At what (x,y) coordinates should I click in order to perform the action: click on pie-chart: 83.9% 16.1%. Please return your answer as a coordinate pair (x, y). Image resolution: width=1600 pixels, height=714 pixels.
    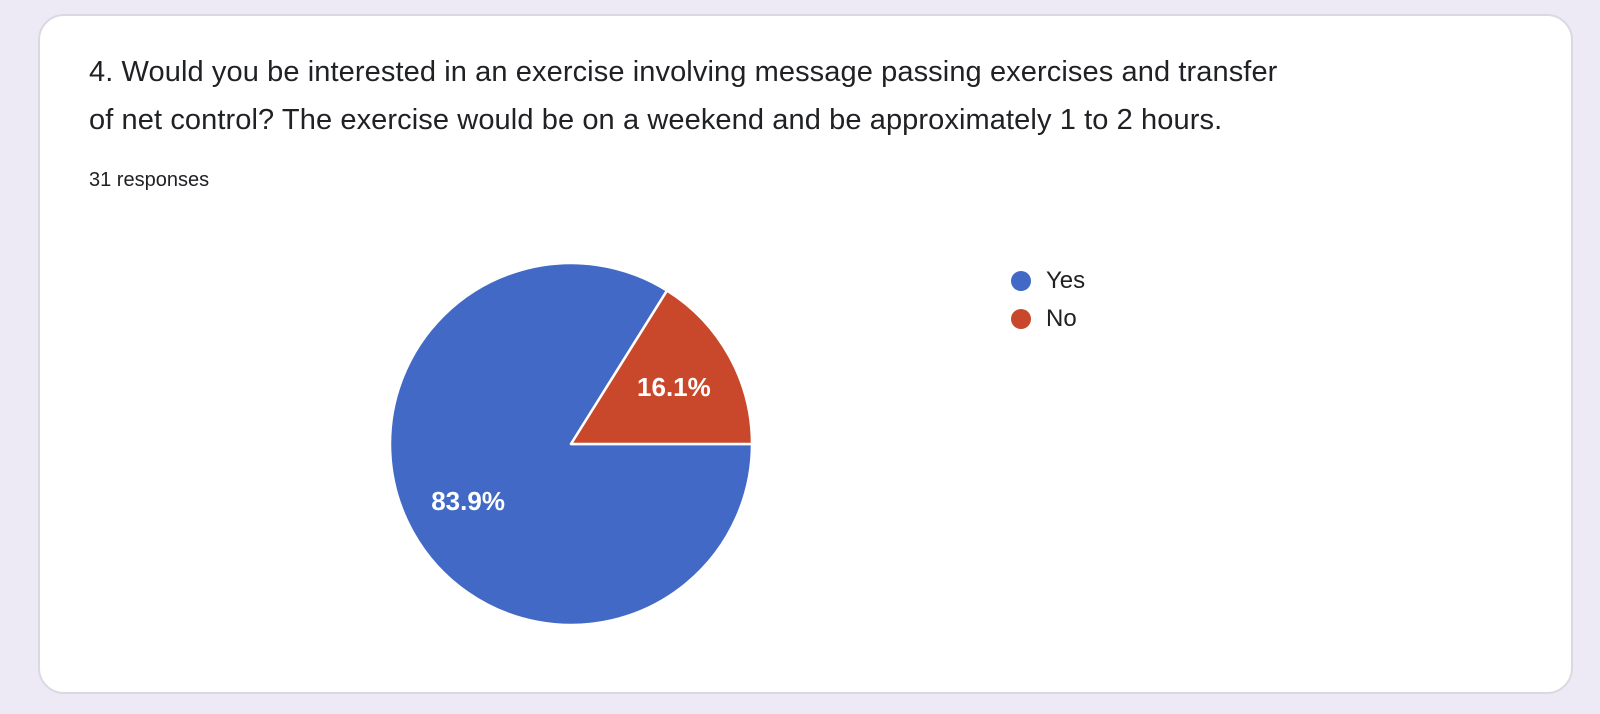
    Looking at the image, I should click on (571, 444).